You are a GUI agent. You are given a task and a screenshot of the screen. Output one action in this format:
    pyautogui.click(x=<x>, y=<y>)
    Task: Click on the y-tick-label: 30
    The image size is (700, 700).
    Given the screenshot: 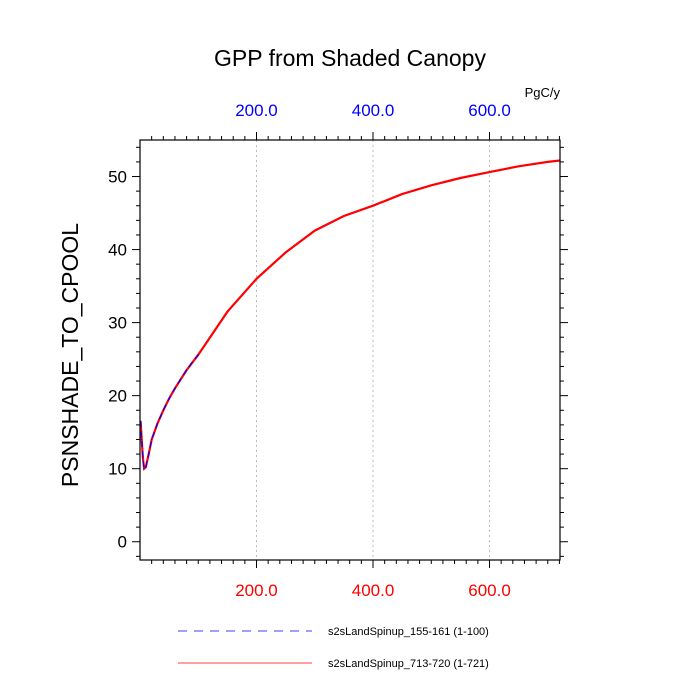 What is the action you would take?
    pyautogui.click(x=117, y=323)
    